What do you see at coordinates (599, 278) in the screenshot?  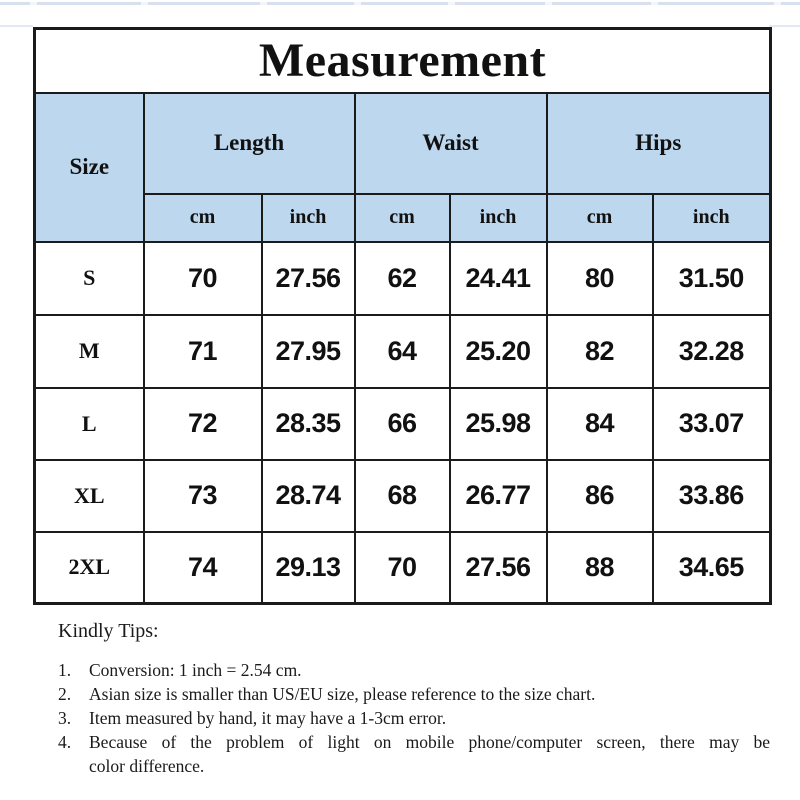 I see `cell-value: 80` at bounding box center [599, 278].